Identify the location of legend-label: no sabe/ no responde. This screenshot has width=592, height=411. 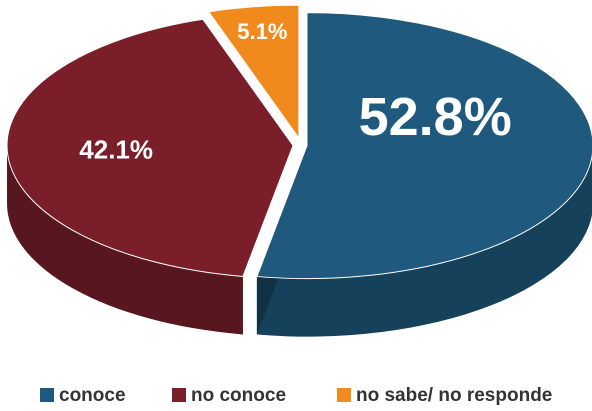
(454, 395).